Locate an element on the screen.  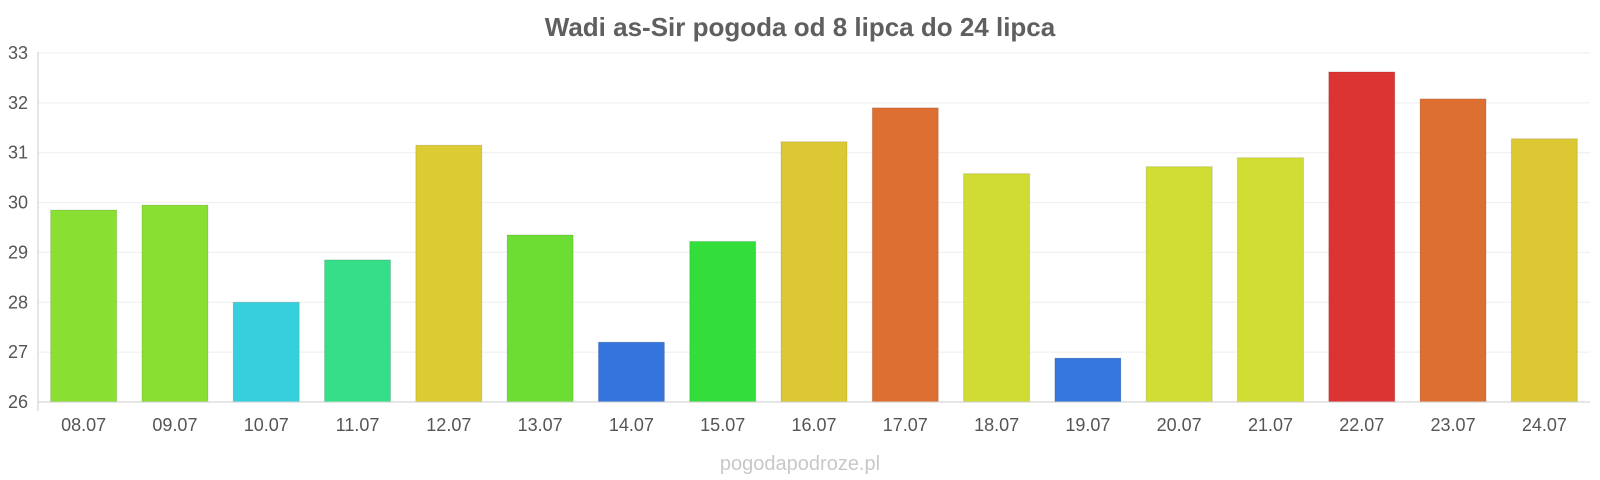
x-tick-label: 14.07 is located at coordinates (631, 425).